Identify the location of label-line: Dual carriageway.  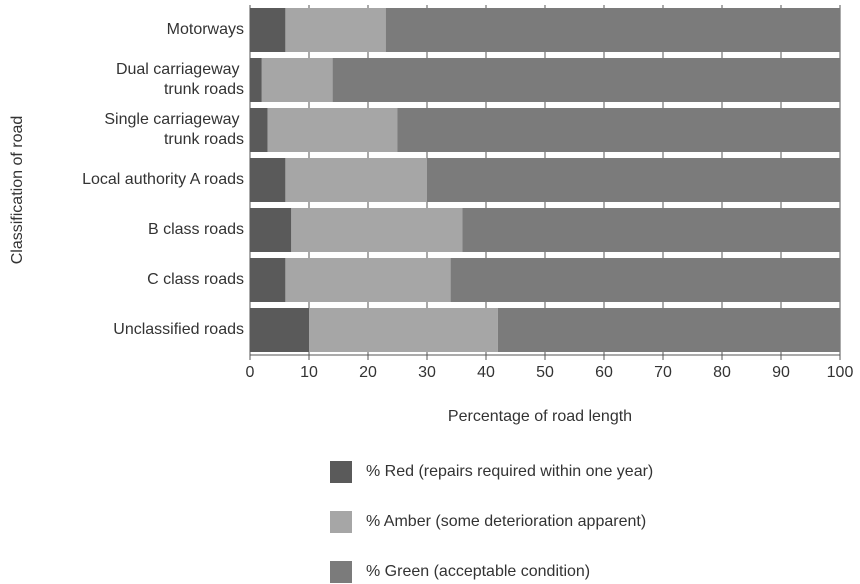
(180, 69).